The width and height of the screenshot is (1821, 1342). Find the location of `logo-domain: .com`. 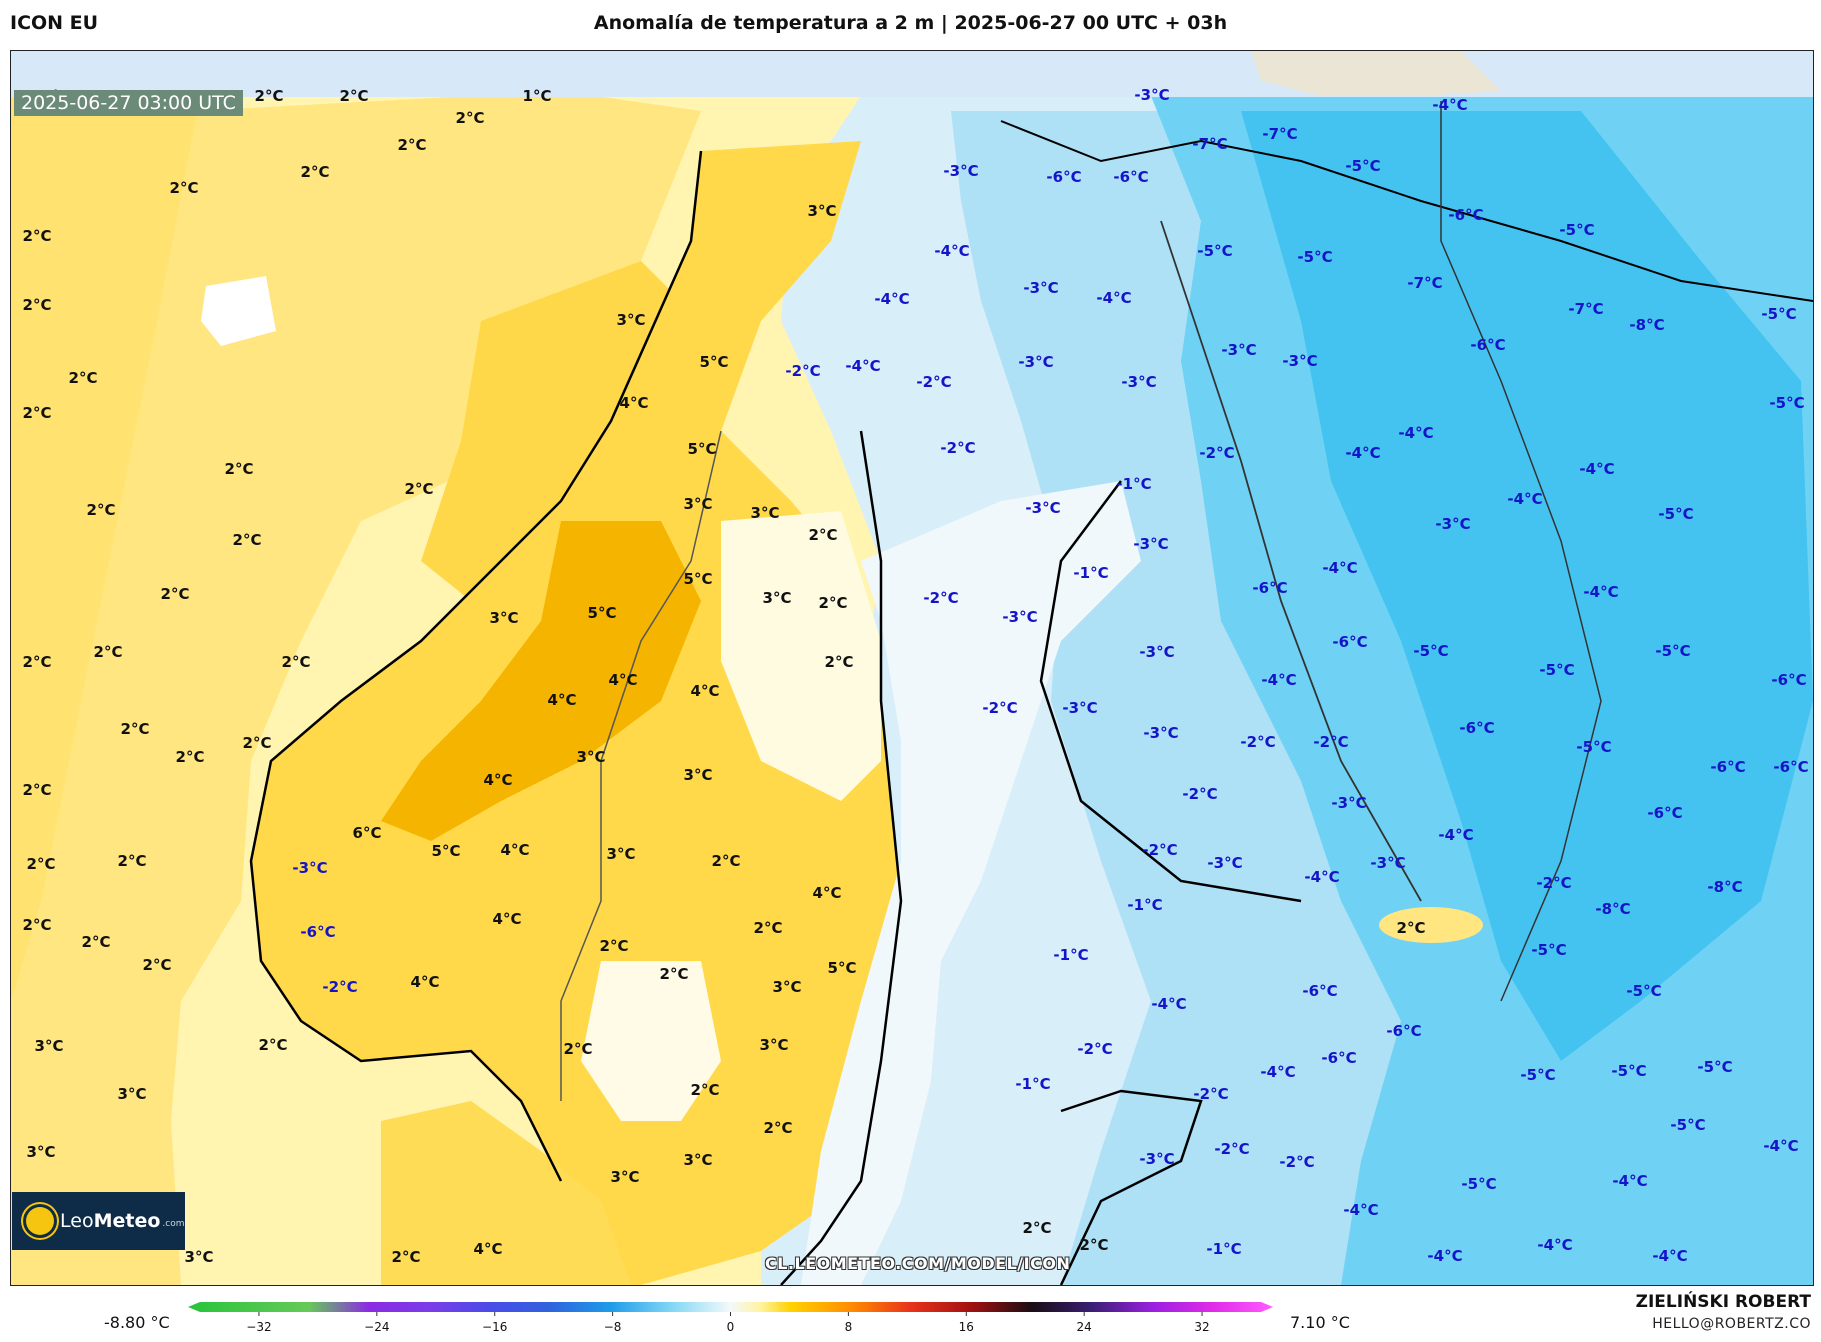

logo-domain: .com is located at coordinates (173, 1224).